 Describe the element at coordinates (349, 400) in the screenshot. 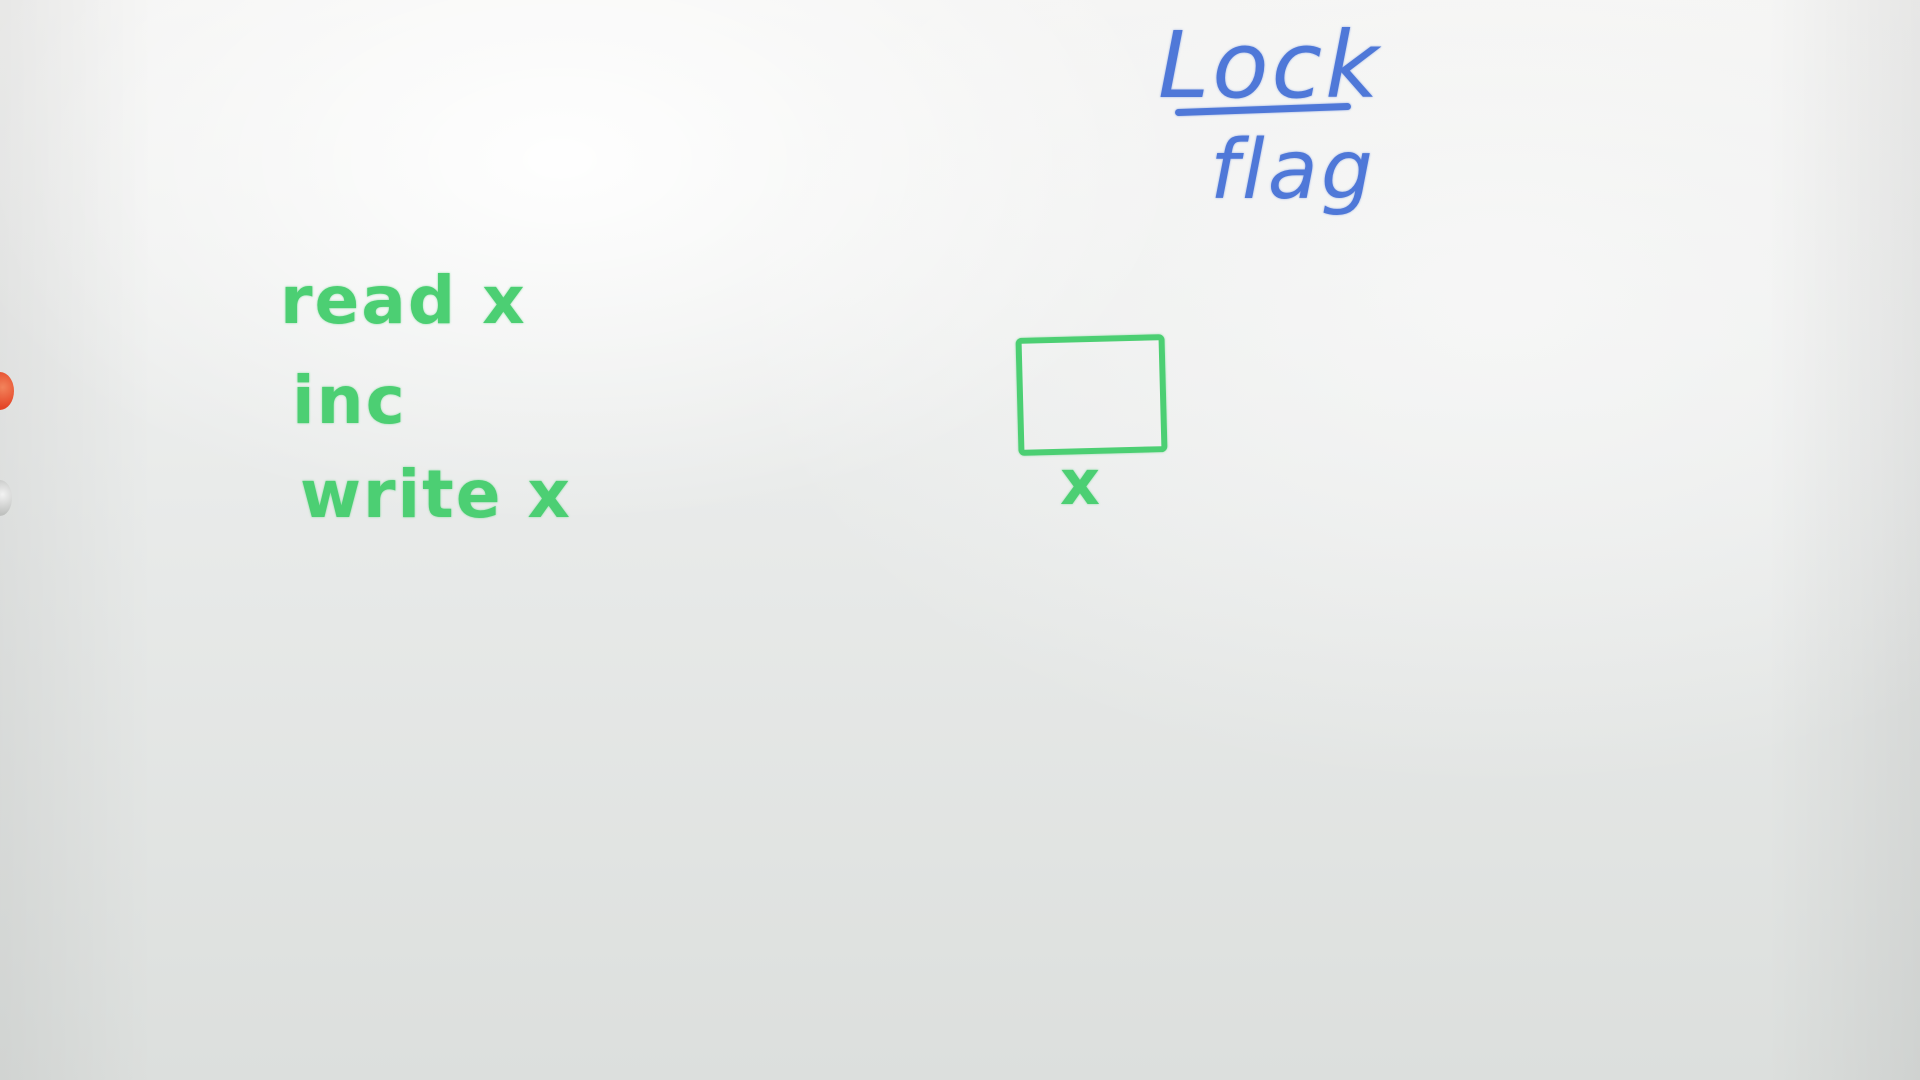

I see `note-inc: inc` at that location.